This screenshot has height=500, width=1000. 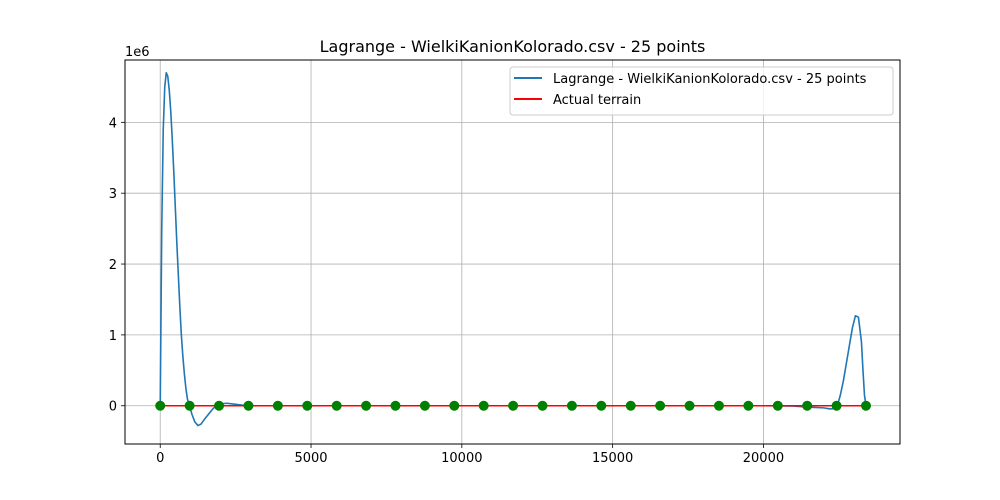 I want to click on x-tick-label: 20000, so click(x=763, y=458).